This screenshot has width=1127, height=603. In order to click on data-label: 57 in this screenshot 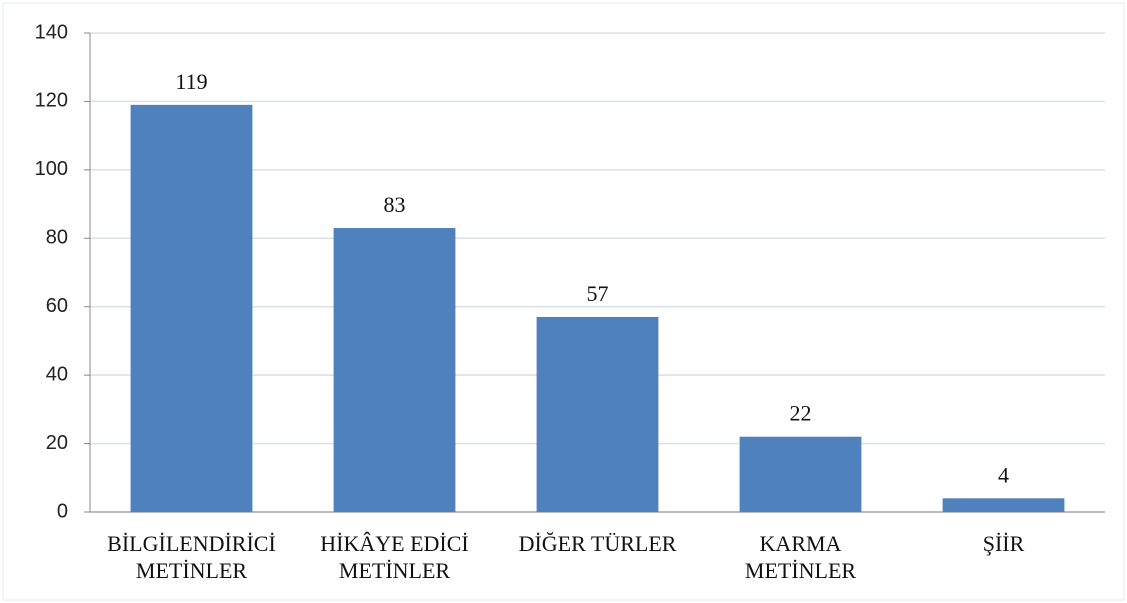, I will do `click(598, 293)`.